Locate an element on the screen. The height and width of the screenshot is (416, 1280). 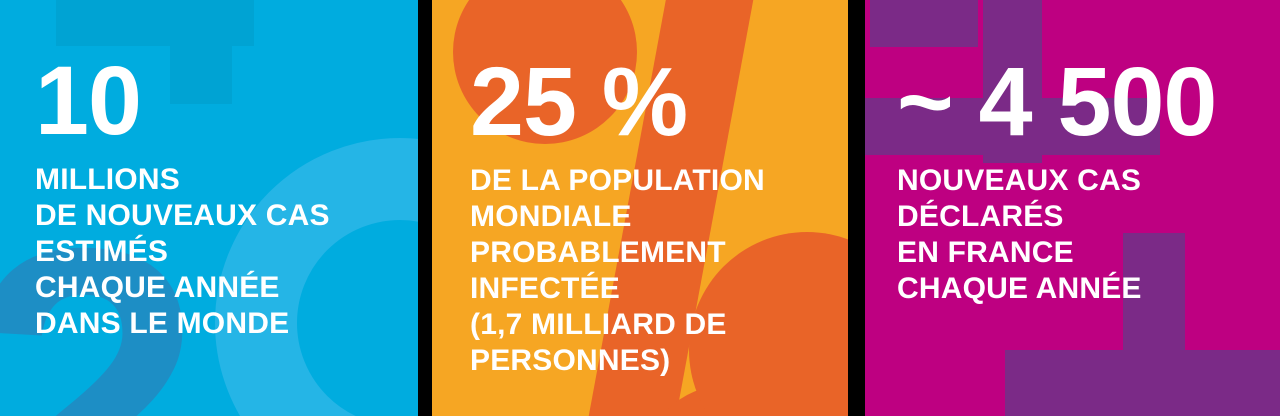
stat-label-line: NOUVEAUX CAS is located at coordinates (1019, 180).